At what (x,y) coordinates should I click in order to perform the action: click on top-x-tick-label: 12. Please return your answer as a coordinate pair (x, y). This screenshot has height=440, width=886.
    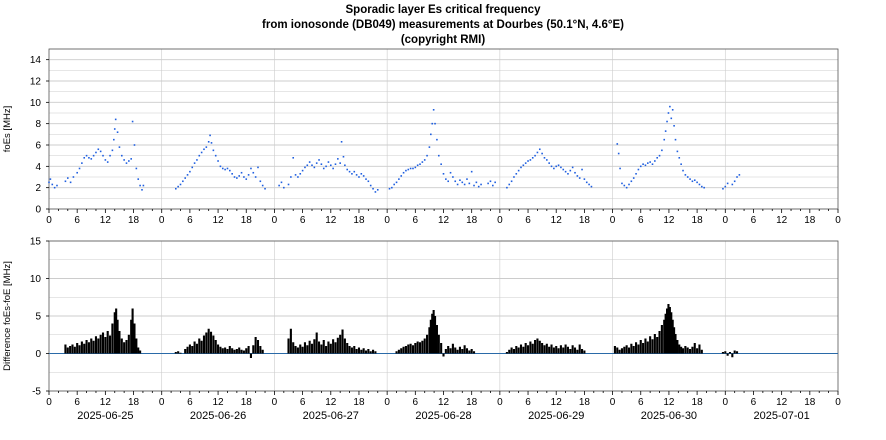
    Looking at the image, I should click on (782, 220).